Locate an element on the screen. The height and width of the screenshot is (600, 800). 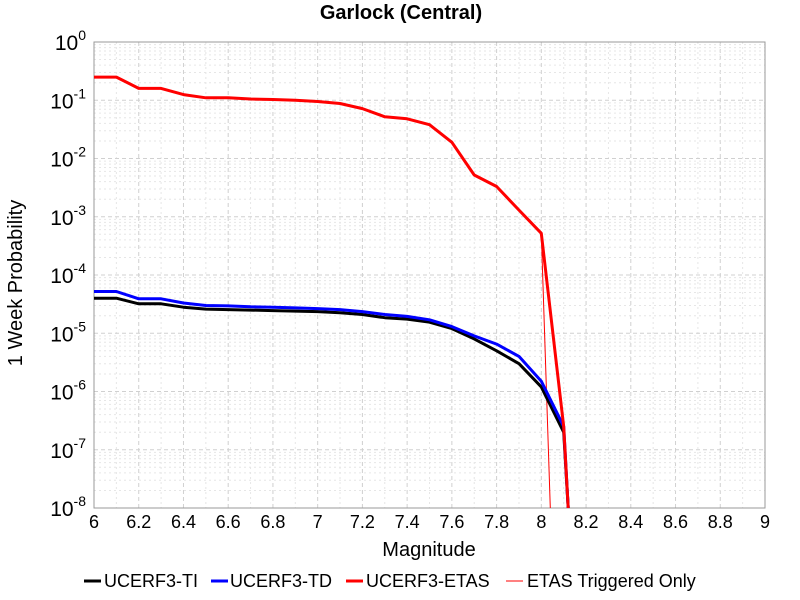
y-tick-label: 10⁻² is located at coordinates (68, 158).